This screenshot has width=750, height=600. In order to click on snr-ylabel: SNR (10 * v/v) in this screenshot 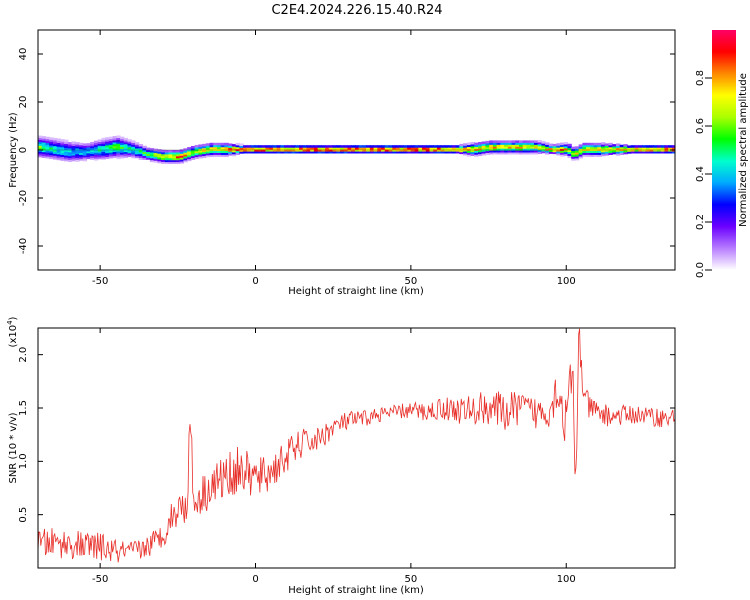, I will do `click(13, 447)`.